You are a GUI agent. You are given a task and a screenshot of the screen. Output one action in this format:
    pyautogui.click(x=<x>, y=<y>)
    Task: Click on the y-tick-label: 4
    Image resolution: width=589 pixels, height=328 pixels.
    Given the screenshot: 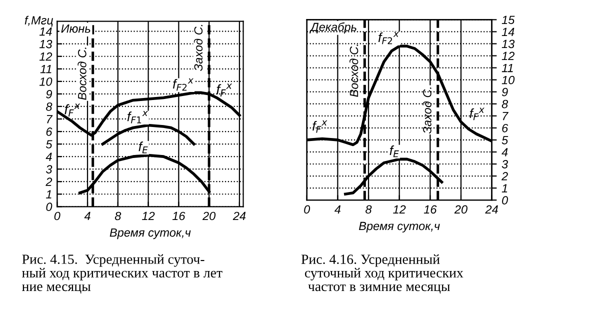 What is the action you would take?
    pyautogui.click(x=49, y=156)
    